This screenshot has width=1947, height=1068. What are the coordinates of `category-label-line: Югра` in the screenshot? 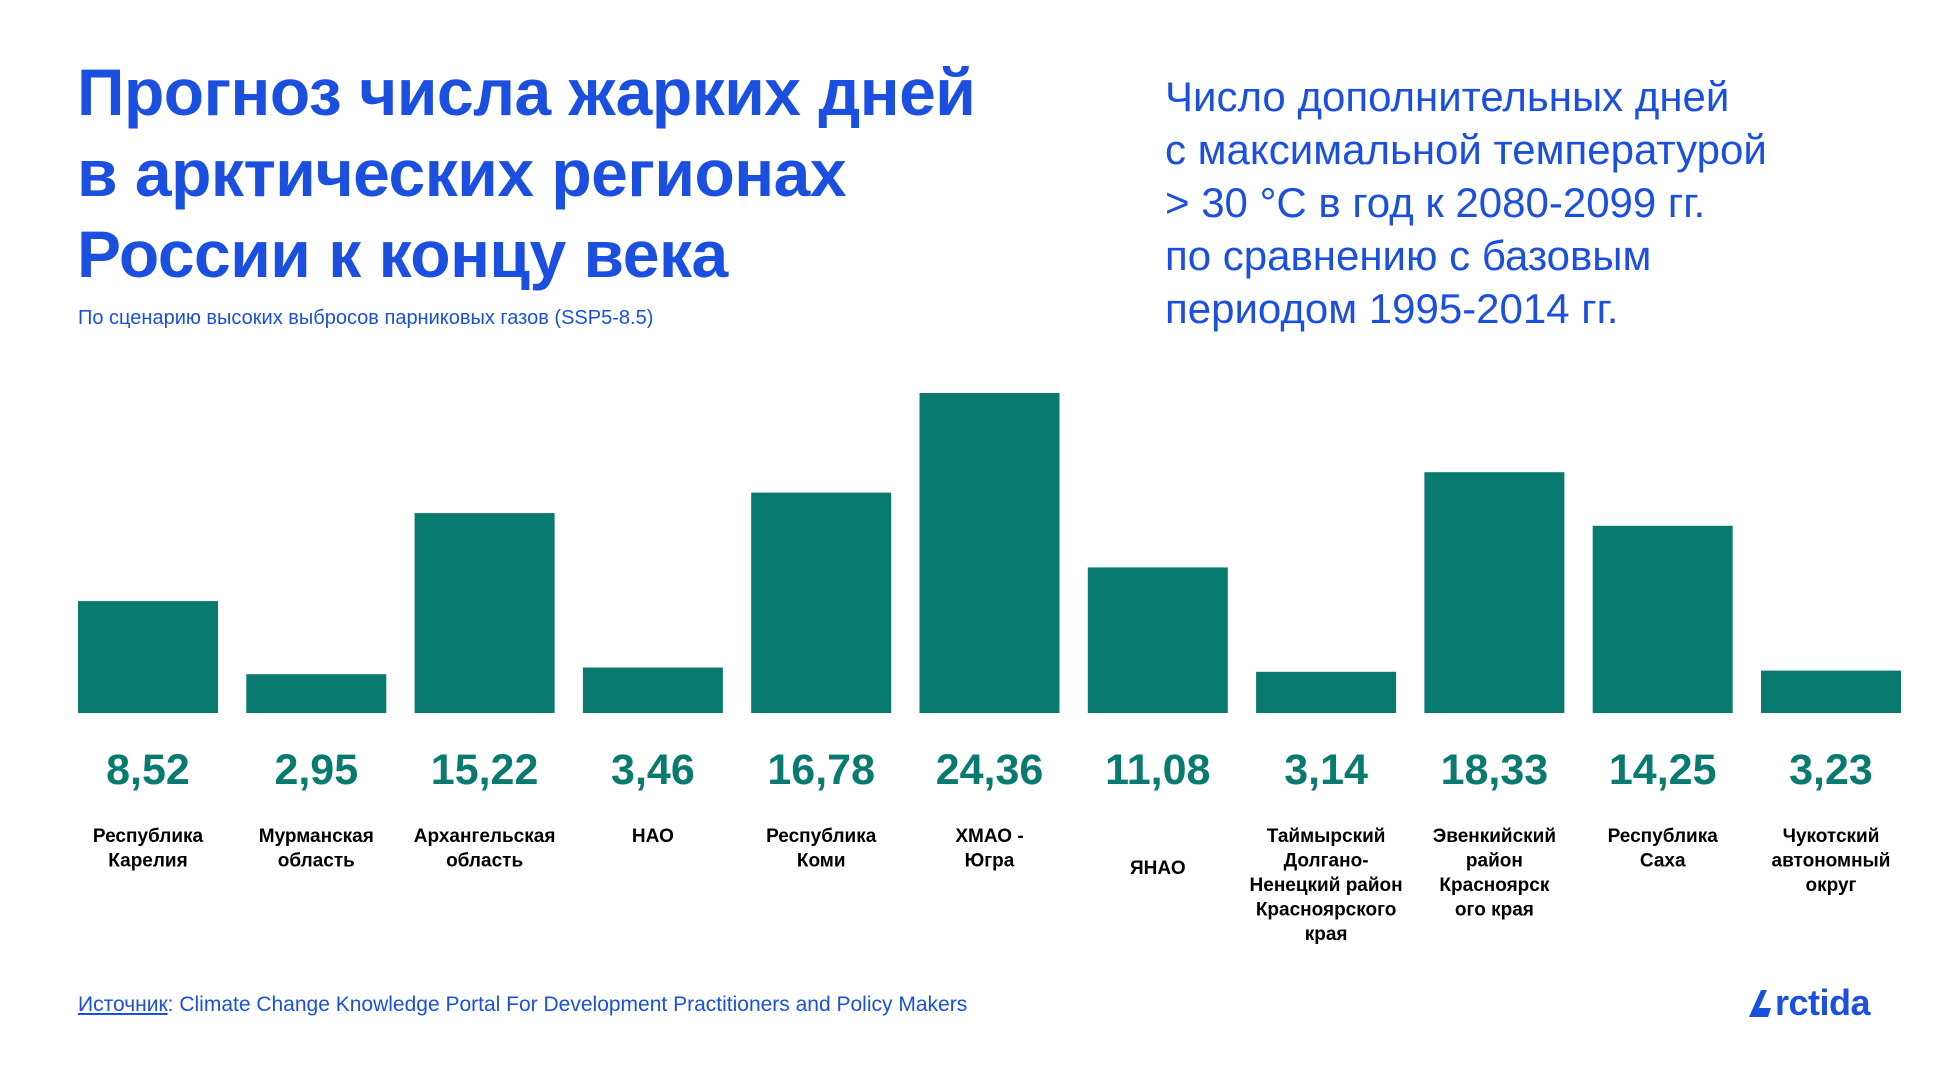 It's located at (990, 861).